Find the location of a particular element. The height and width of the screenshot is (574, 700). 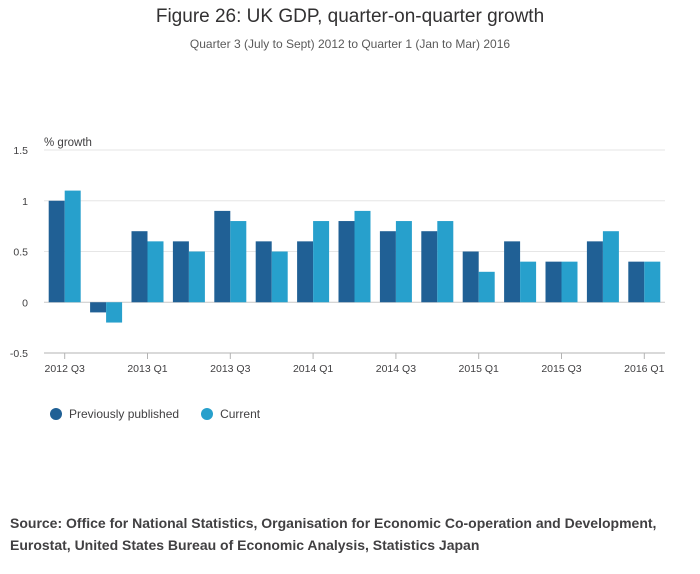

x-tick-label: 2013 Q3 is located at coordinates (230, 369).